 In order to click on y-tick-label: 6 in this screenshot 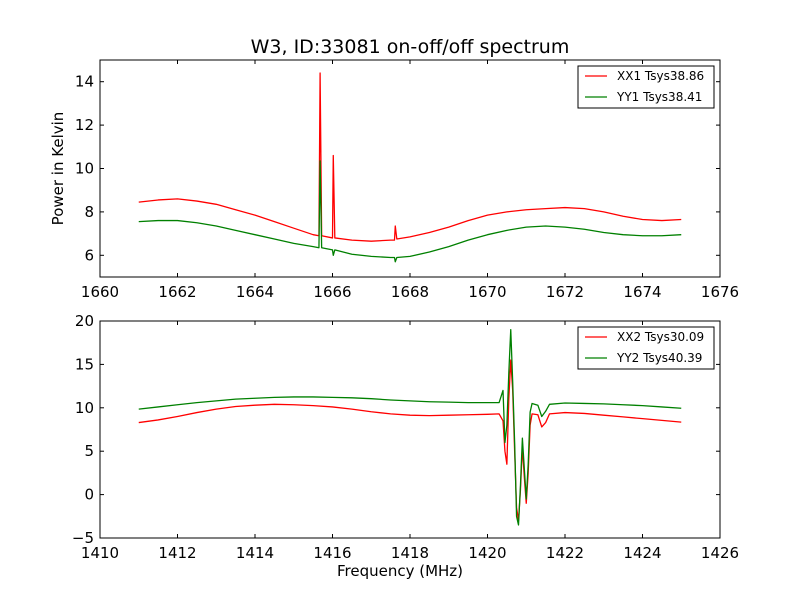, I will do `click(89, 255)`.